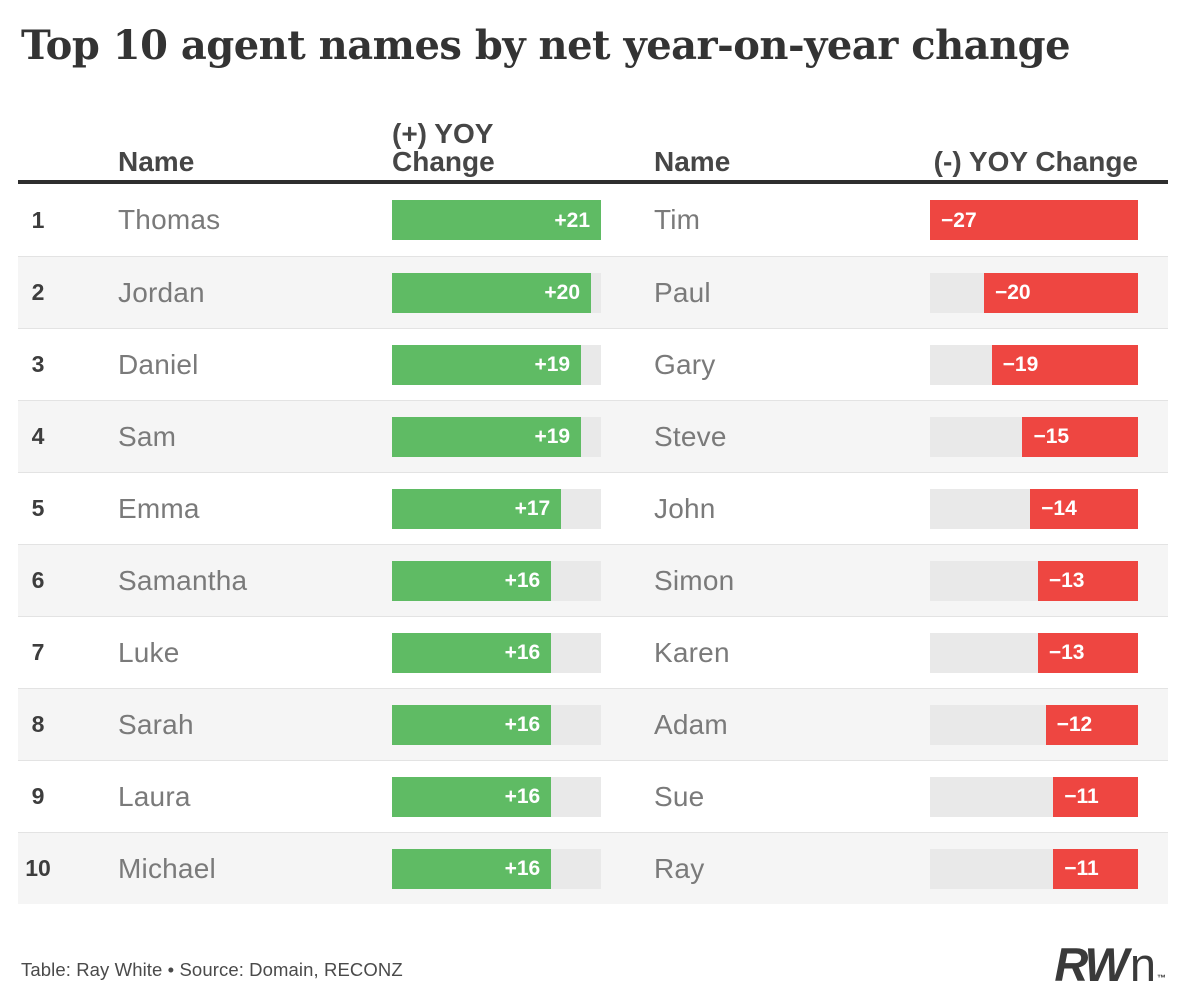 The width and height of the screenshot is (1187, 1002). What do you see at coordinates (593, 292) in the screenshot?
I see `table-row: 2 Jordan +20 Paul −20` at bounding box center [593, 292].